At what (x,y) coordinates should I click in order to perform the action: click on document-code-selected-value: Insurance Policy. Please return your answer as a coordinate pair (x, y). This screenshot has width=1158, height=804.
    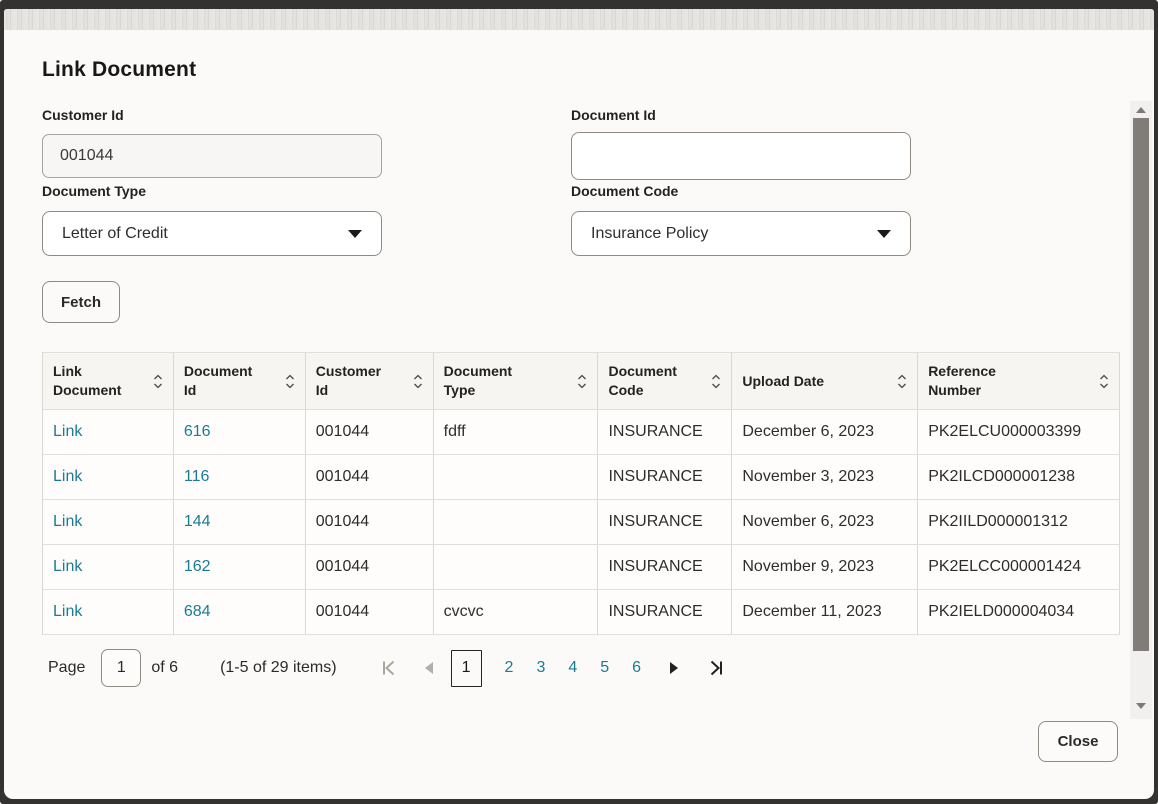
    Looking at the image, I should click on (650, 233).